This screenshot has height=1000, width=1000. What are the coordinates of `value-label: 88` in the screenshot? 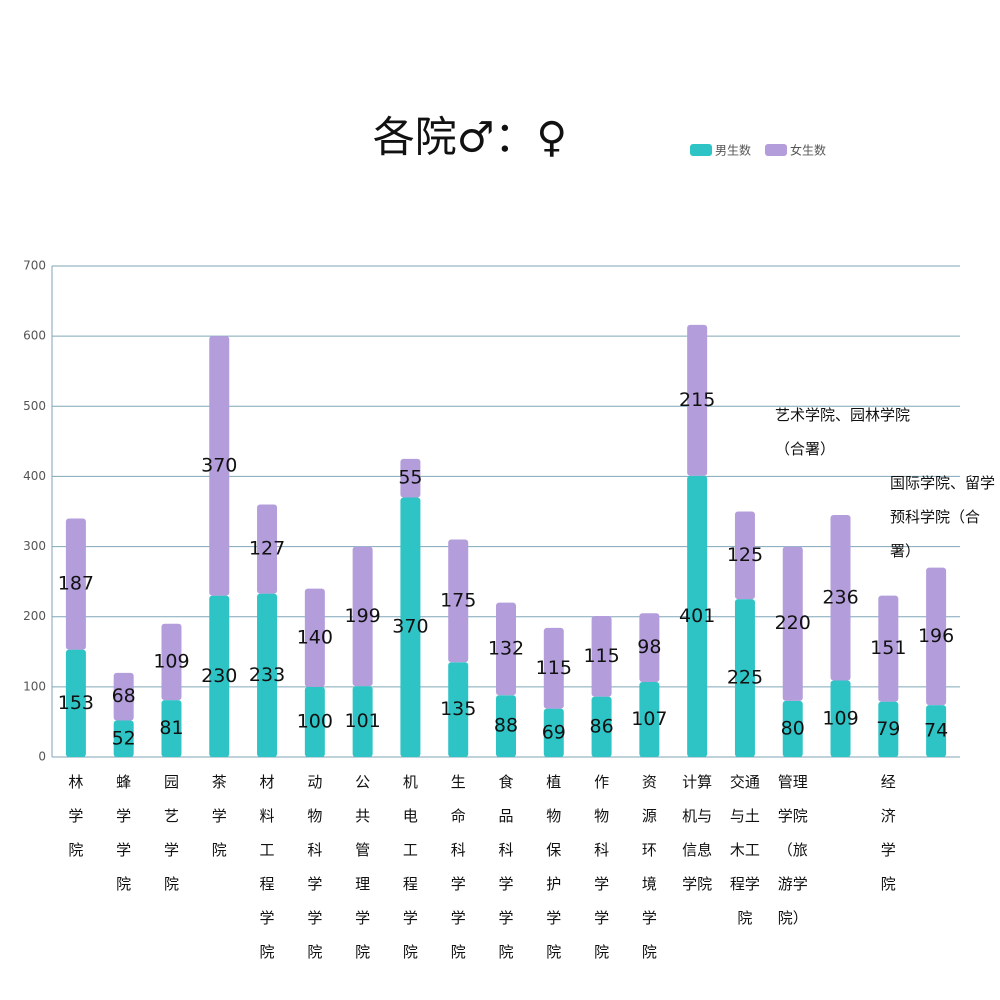 It's located at (506, 726).